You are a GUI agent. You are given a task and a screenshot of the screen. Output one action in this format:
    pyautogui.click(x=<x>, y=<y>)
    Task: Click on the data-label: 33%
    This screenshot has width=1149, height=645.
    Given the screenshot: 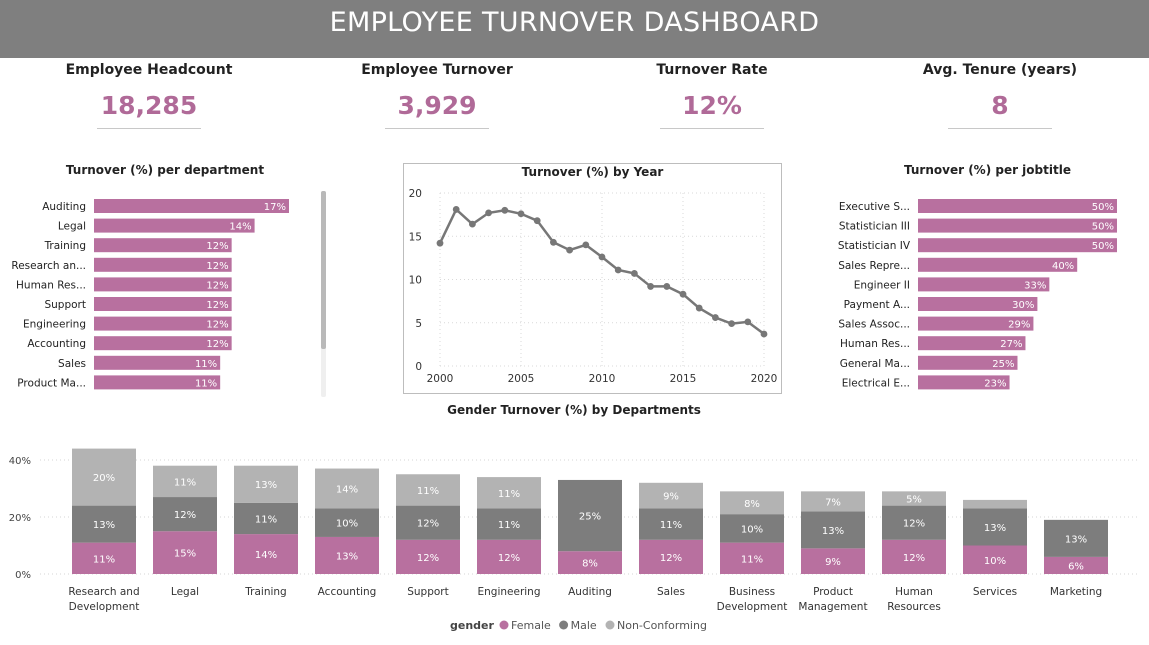 What is the action you would take?
    pyautogui.click(x=1035, y=285)
    